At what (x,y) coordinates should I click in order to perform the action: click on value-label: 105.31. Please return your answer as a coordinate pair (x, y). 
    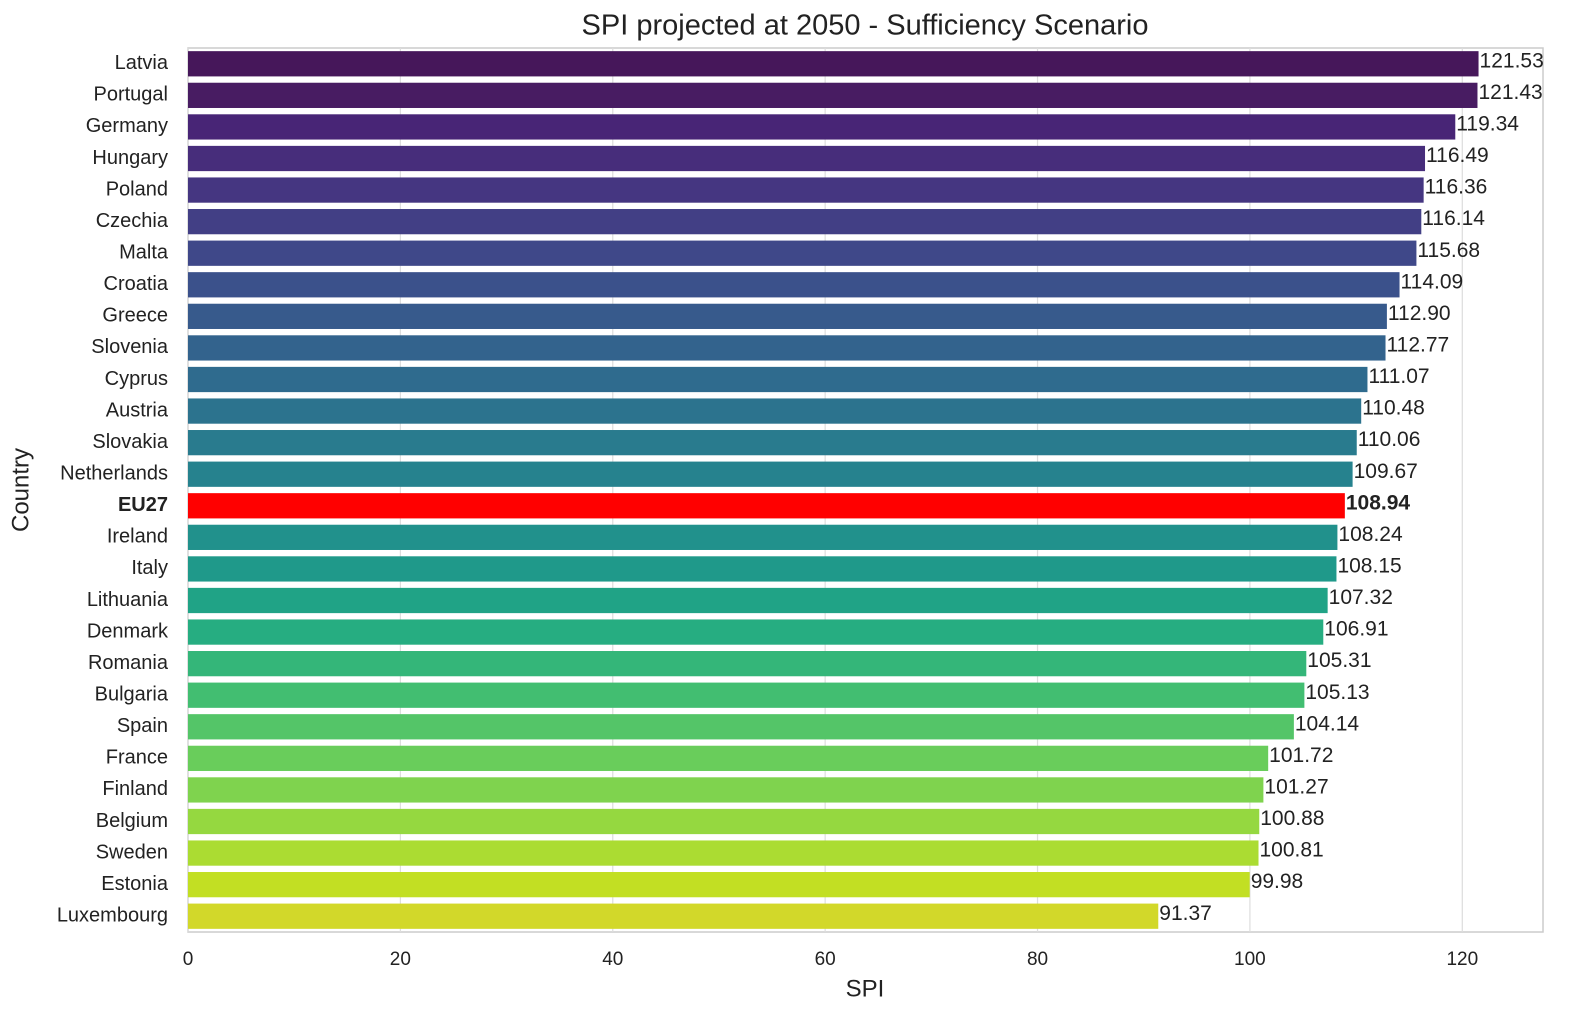
    Looking at the image, I should click on (1339, 660).